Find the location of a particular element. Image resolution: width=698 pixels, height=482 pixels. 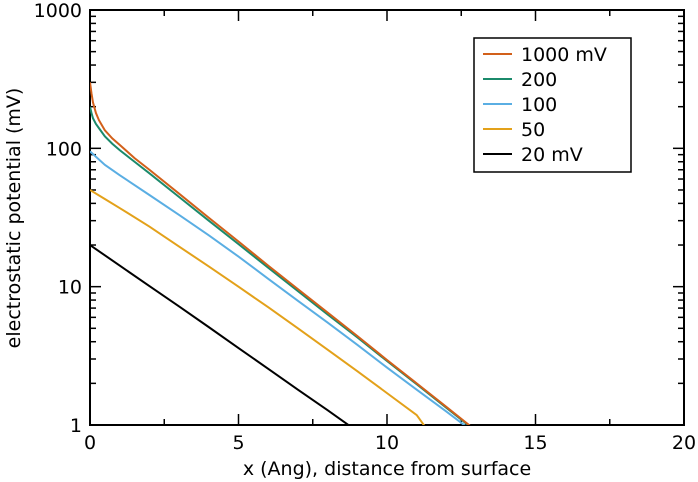

x-tick-label: 5 is located at coordinates (238, 443).